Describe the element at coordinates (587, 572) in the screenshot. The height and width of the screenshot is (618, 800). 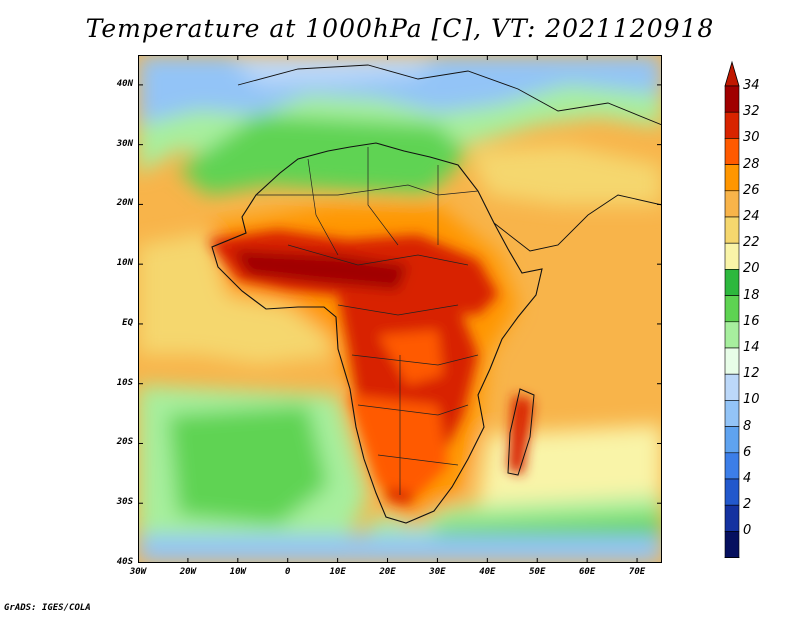
I see `lon-label: 60E` at that location.